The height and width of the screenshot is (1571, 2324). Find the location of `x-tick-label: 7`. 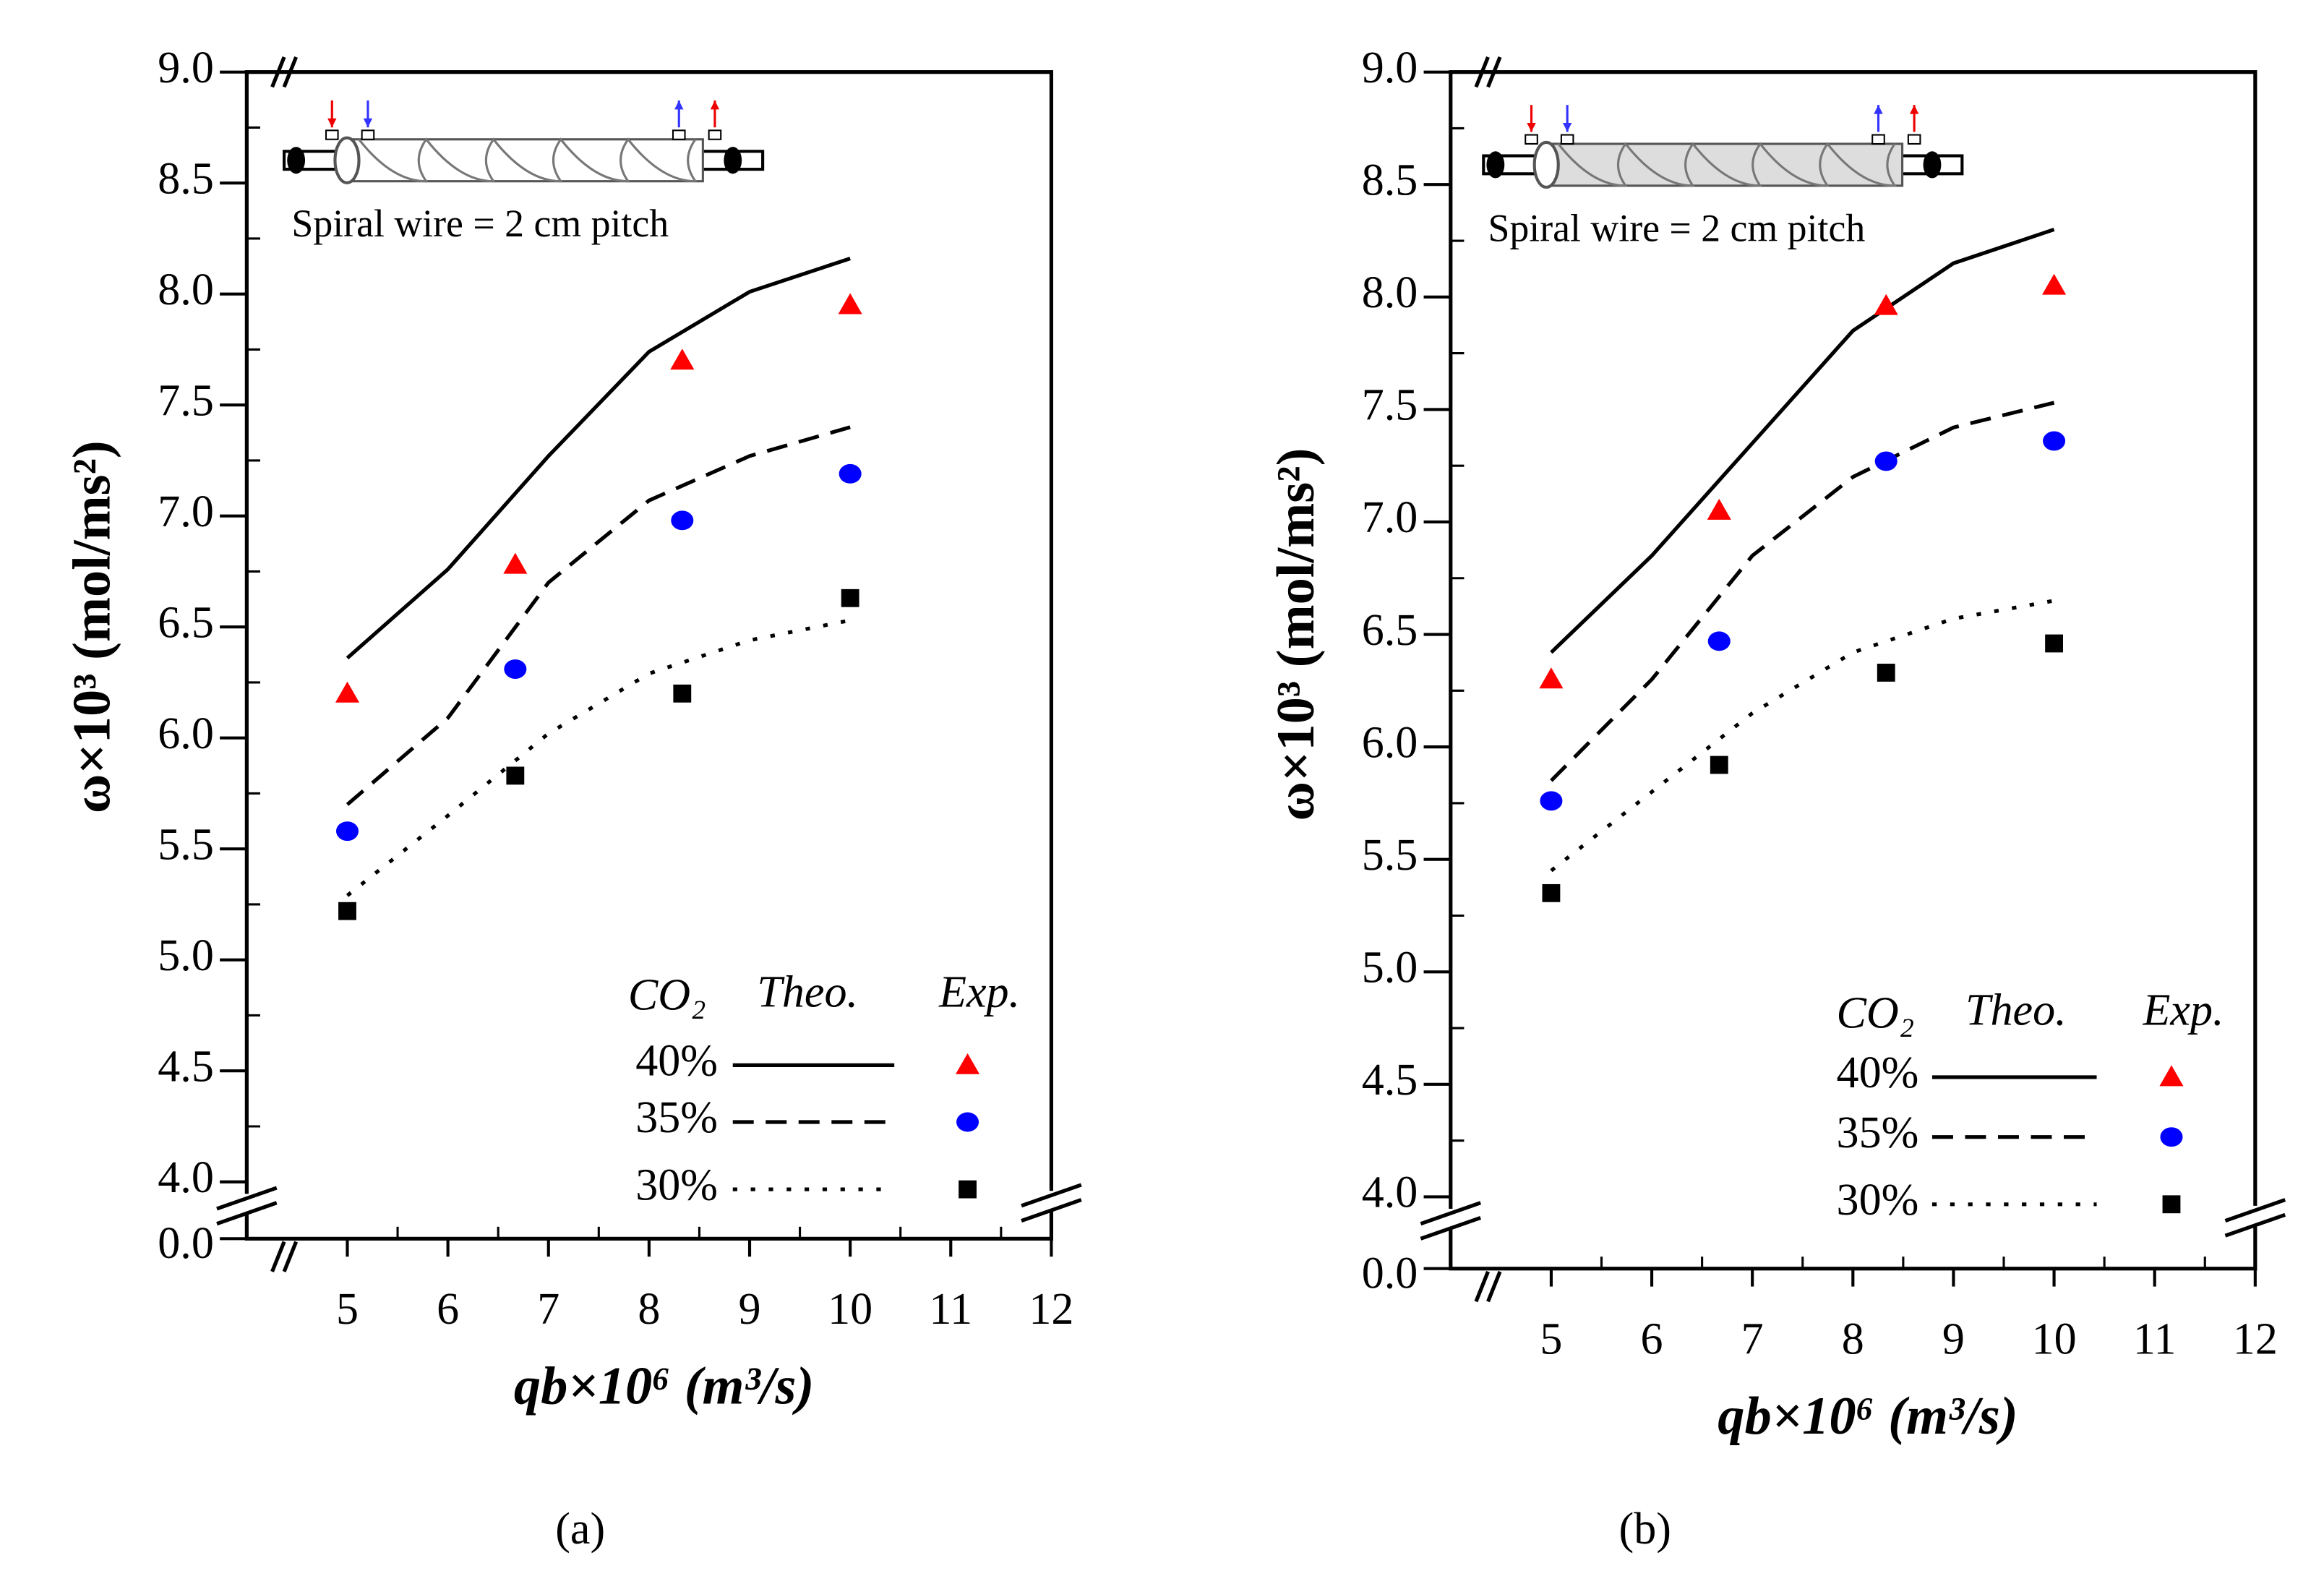

x-tick-label: 7 is located at coordinates (1752, 1339).